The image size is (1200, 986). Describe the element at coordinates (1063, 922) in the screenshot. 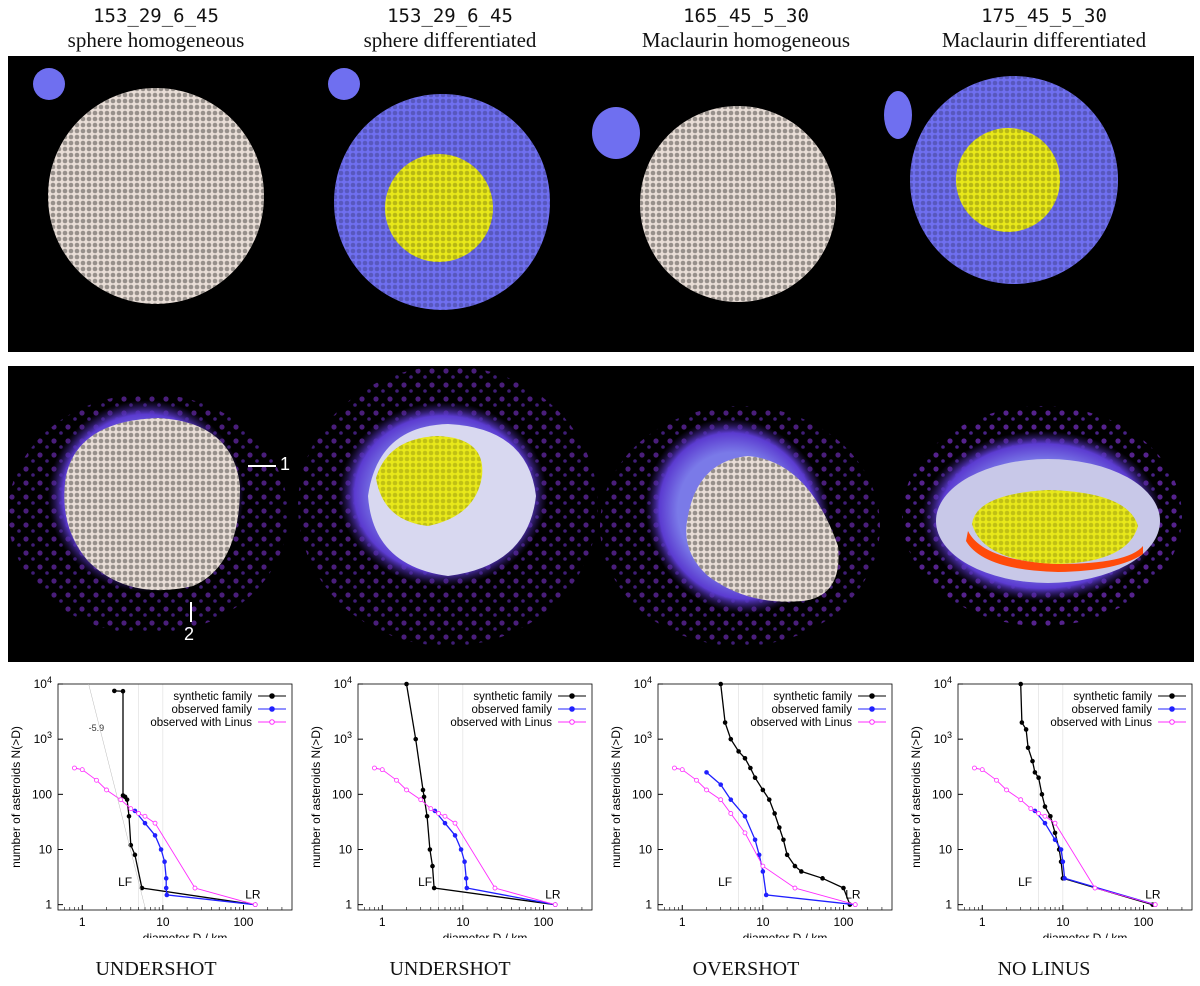

I see `x-tick-label: 10` at that location.